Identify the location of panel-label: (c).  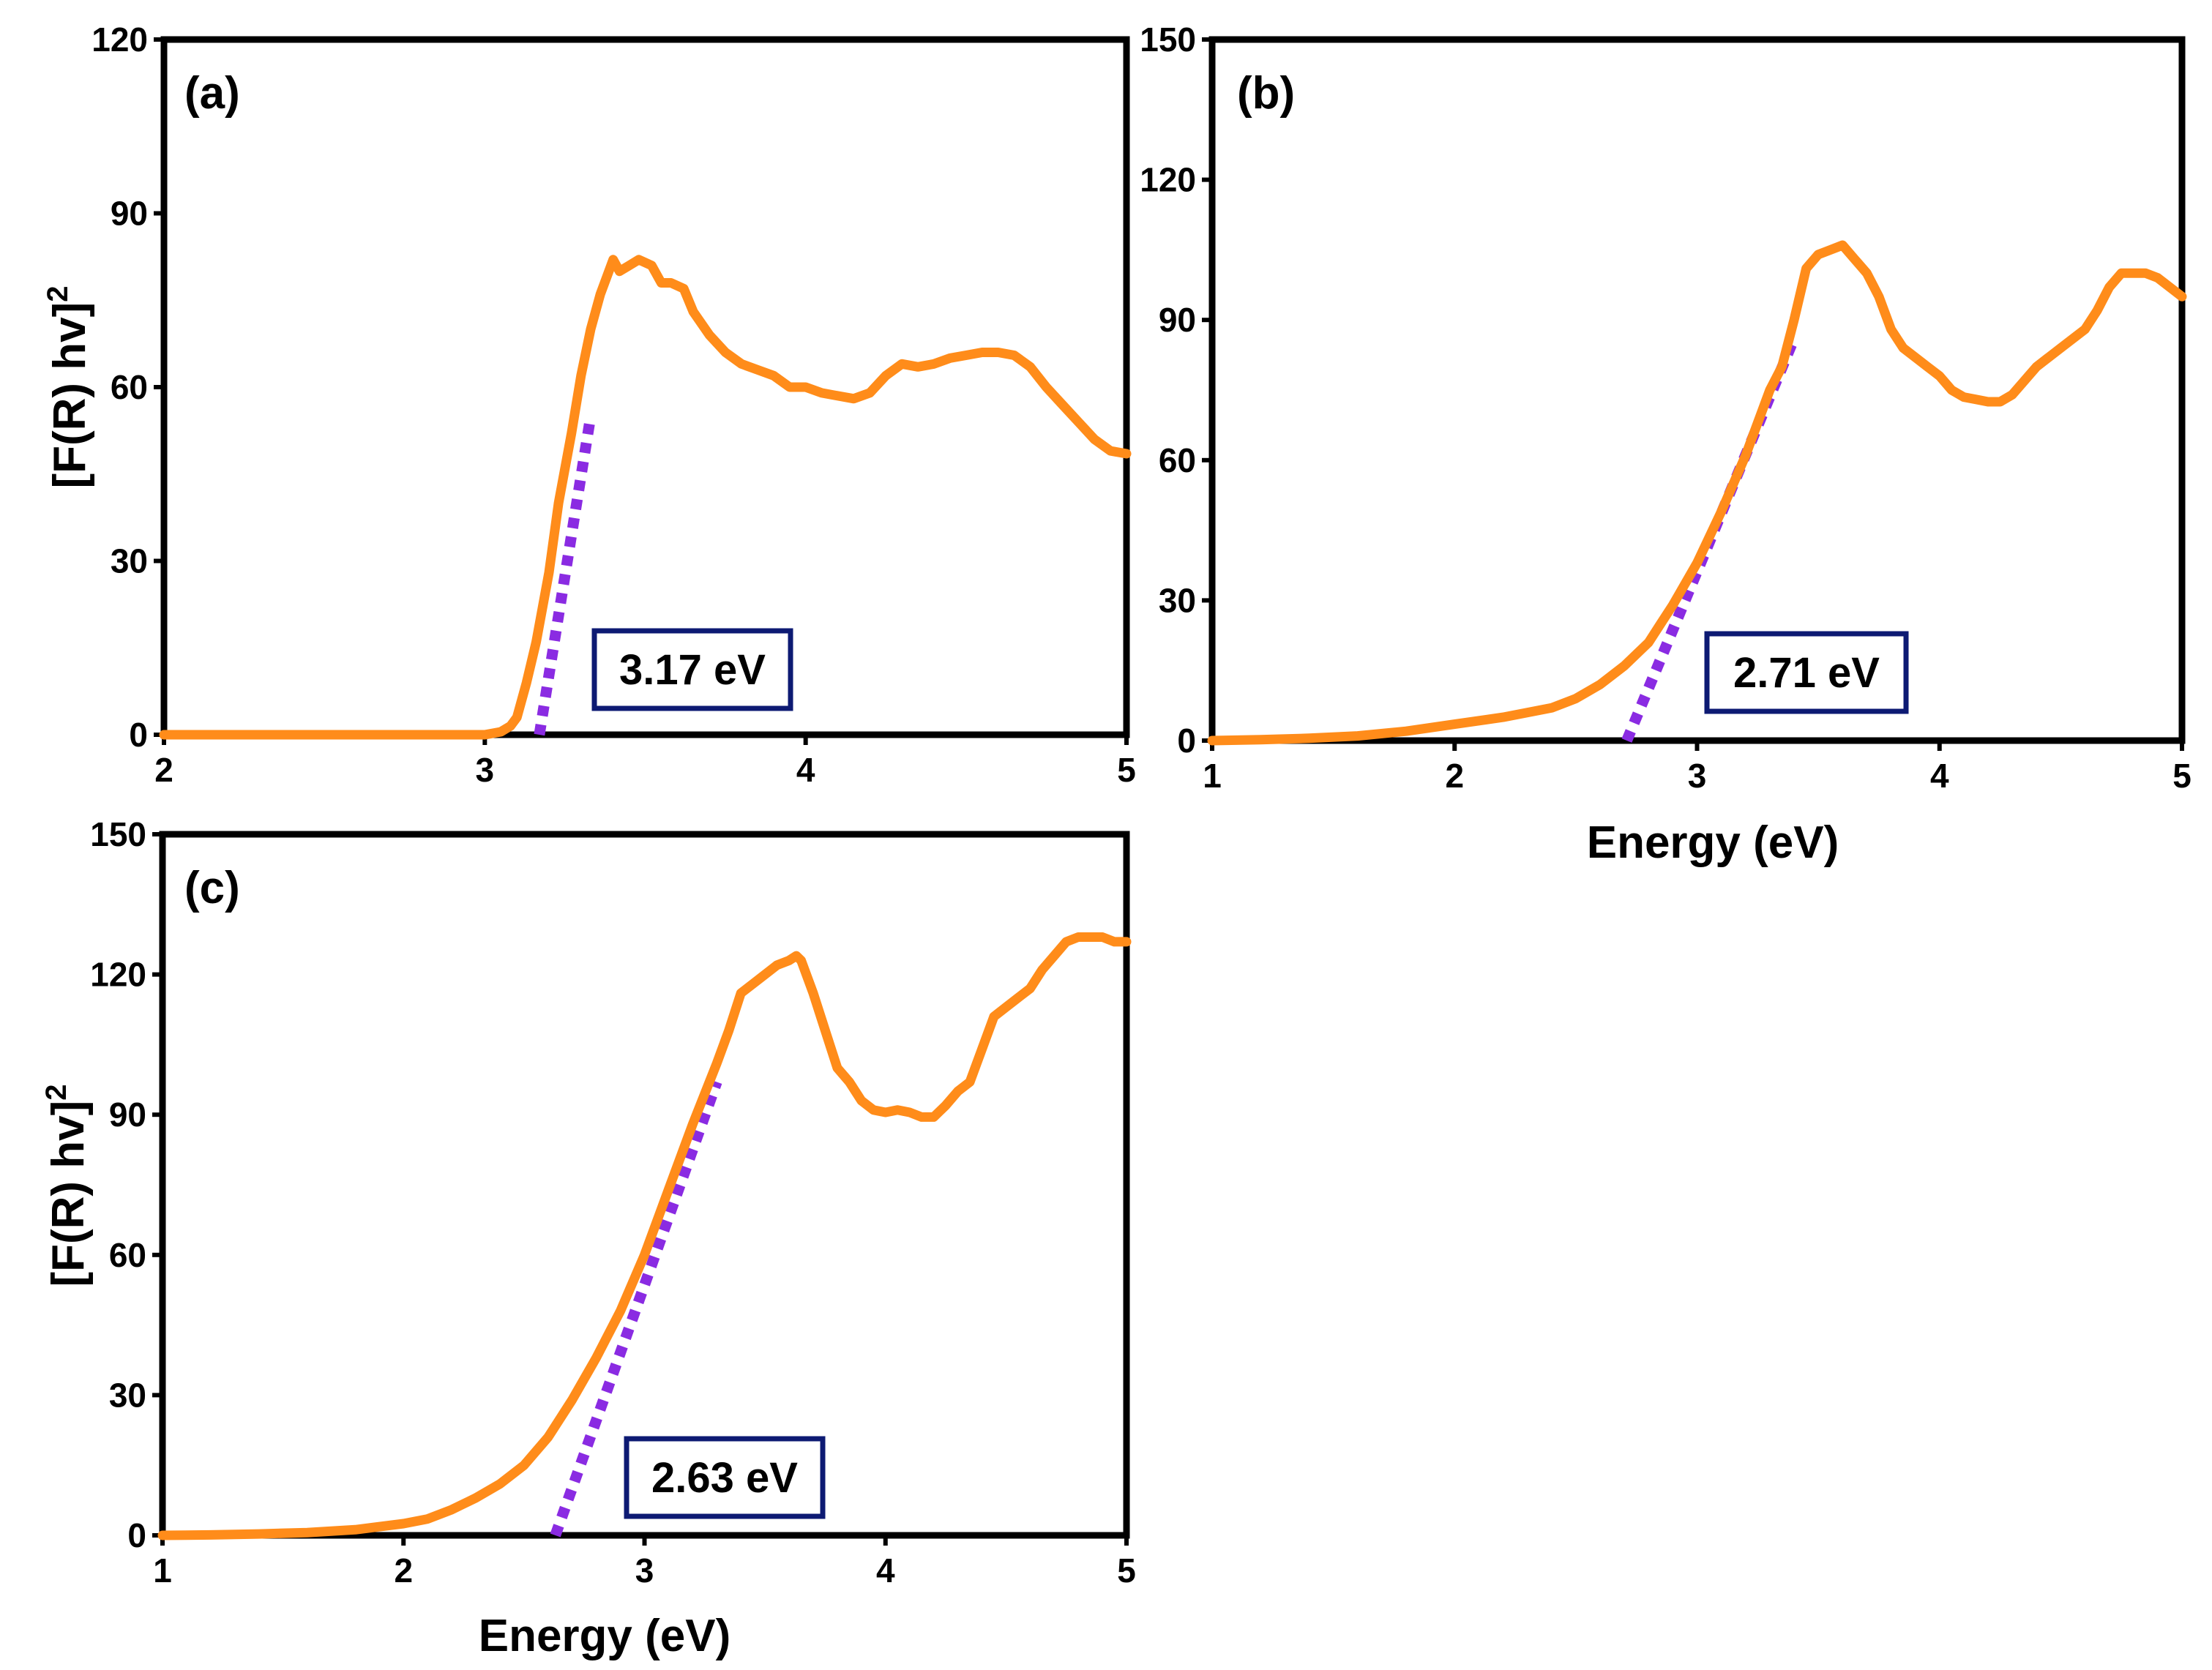
(212, 888).